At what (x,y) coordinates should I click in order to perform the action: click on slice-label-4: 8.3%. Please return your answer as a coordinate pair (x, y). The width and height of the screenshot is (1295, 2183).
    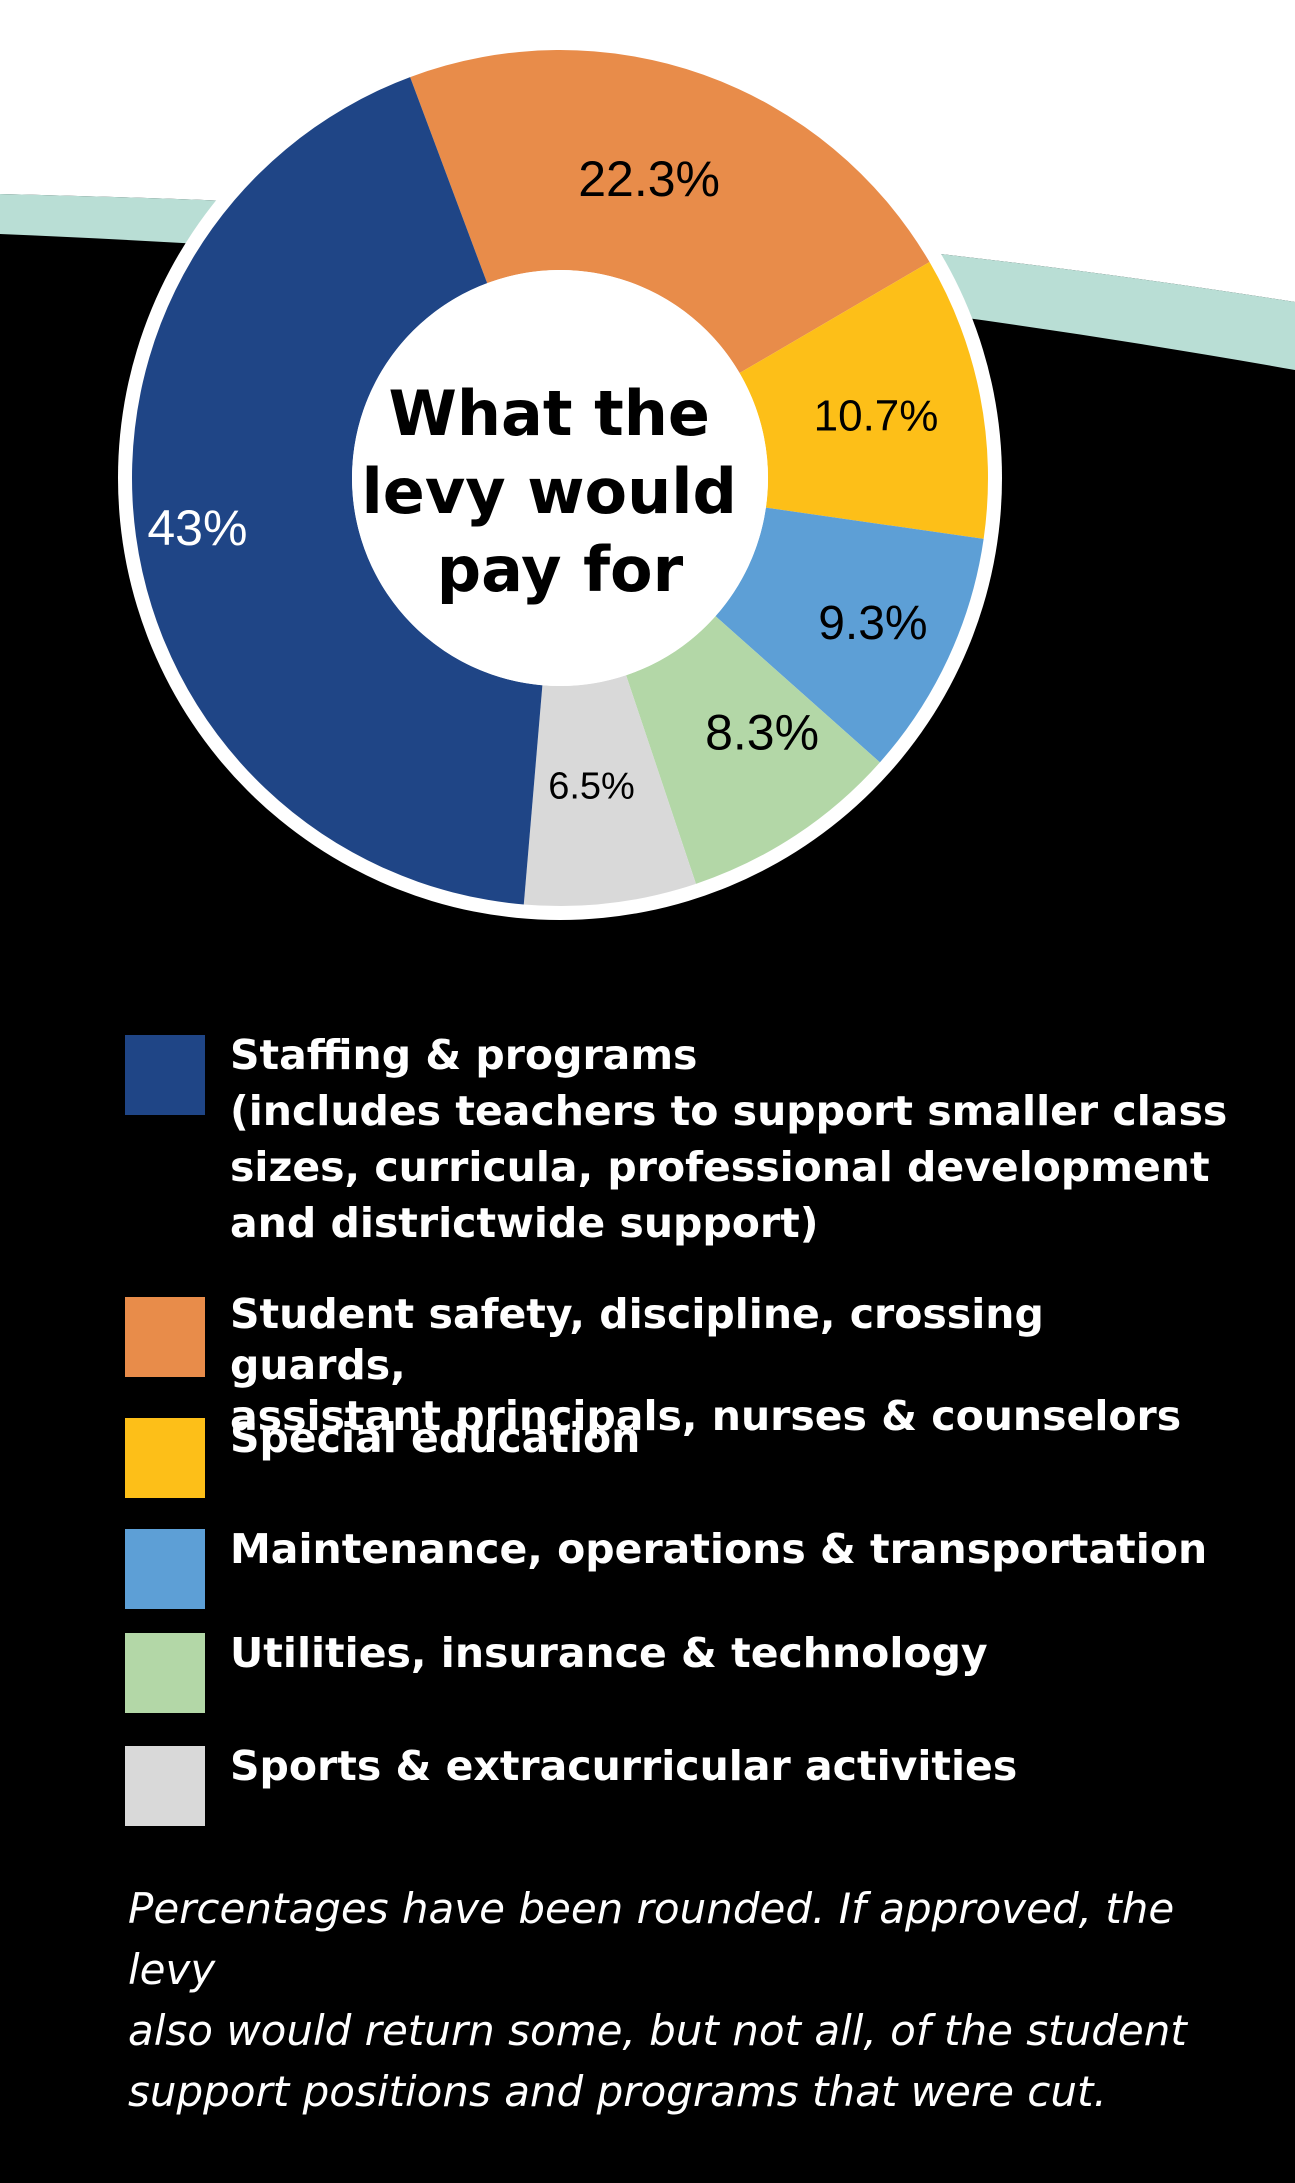
    Looking at the image, I should click on (762, 733).